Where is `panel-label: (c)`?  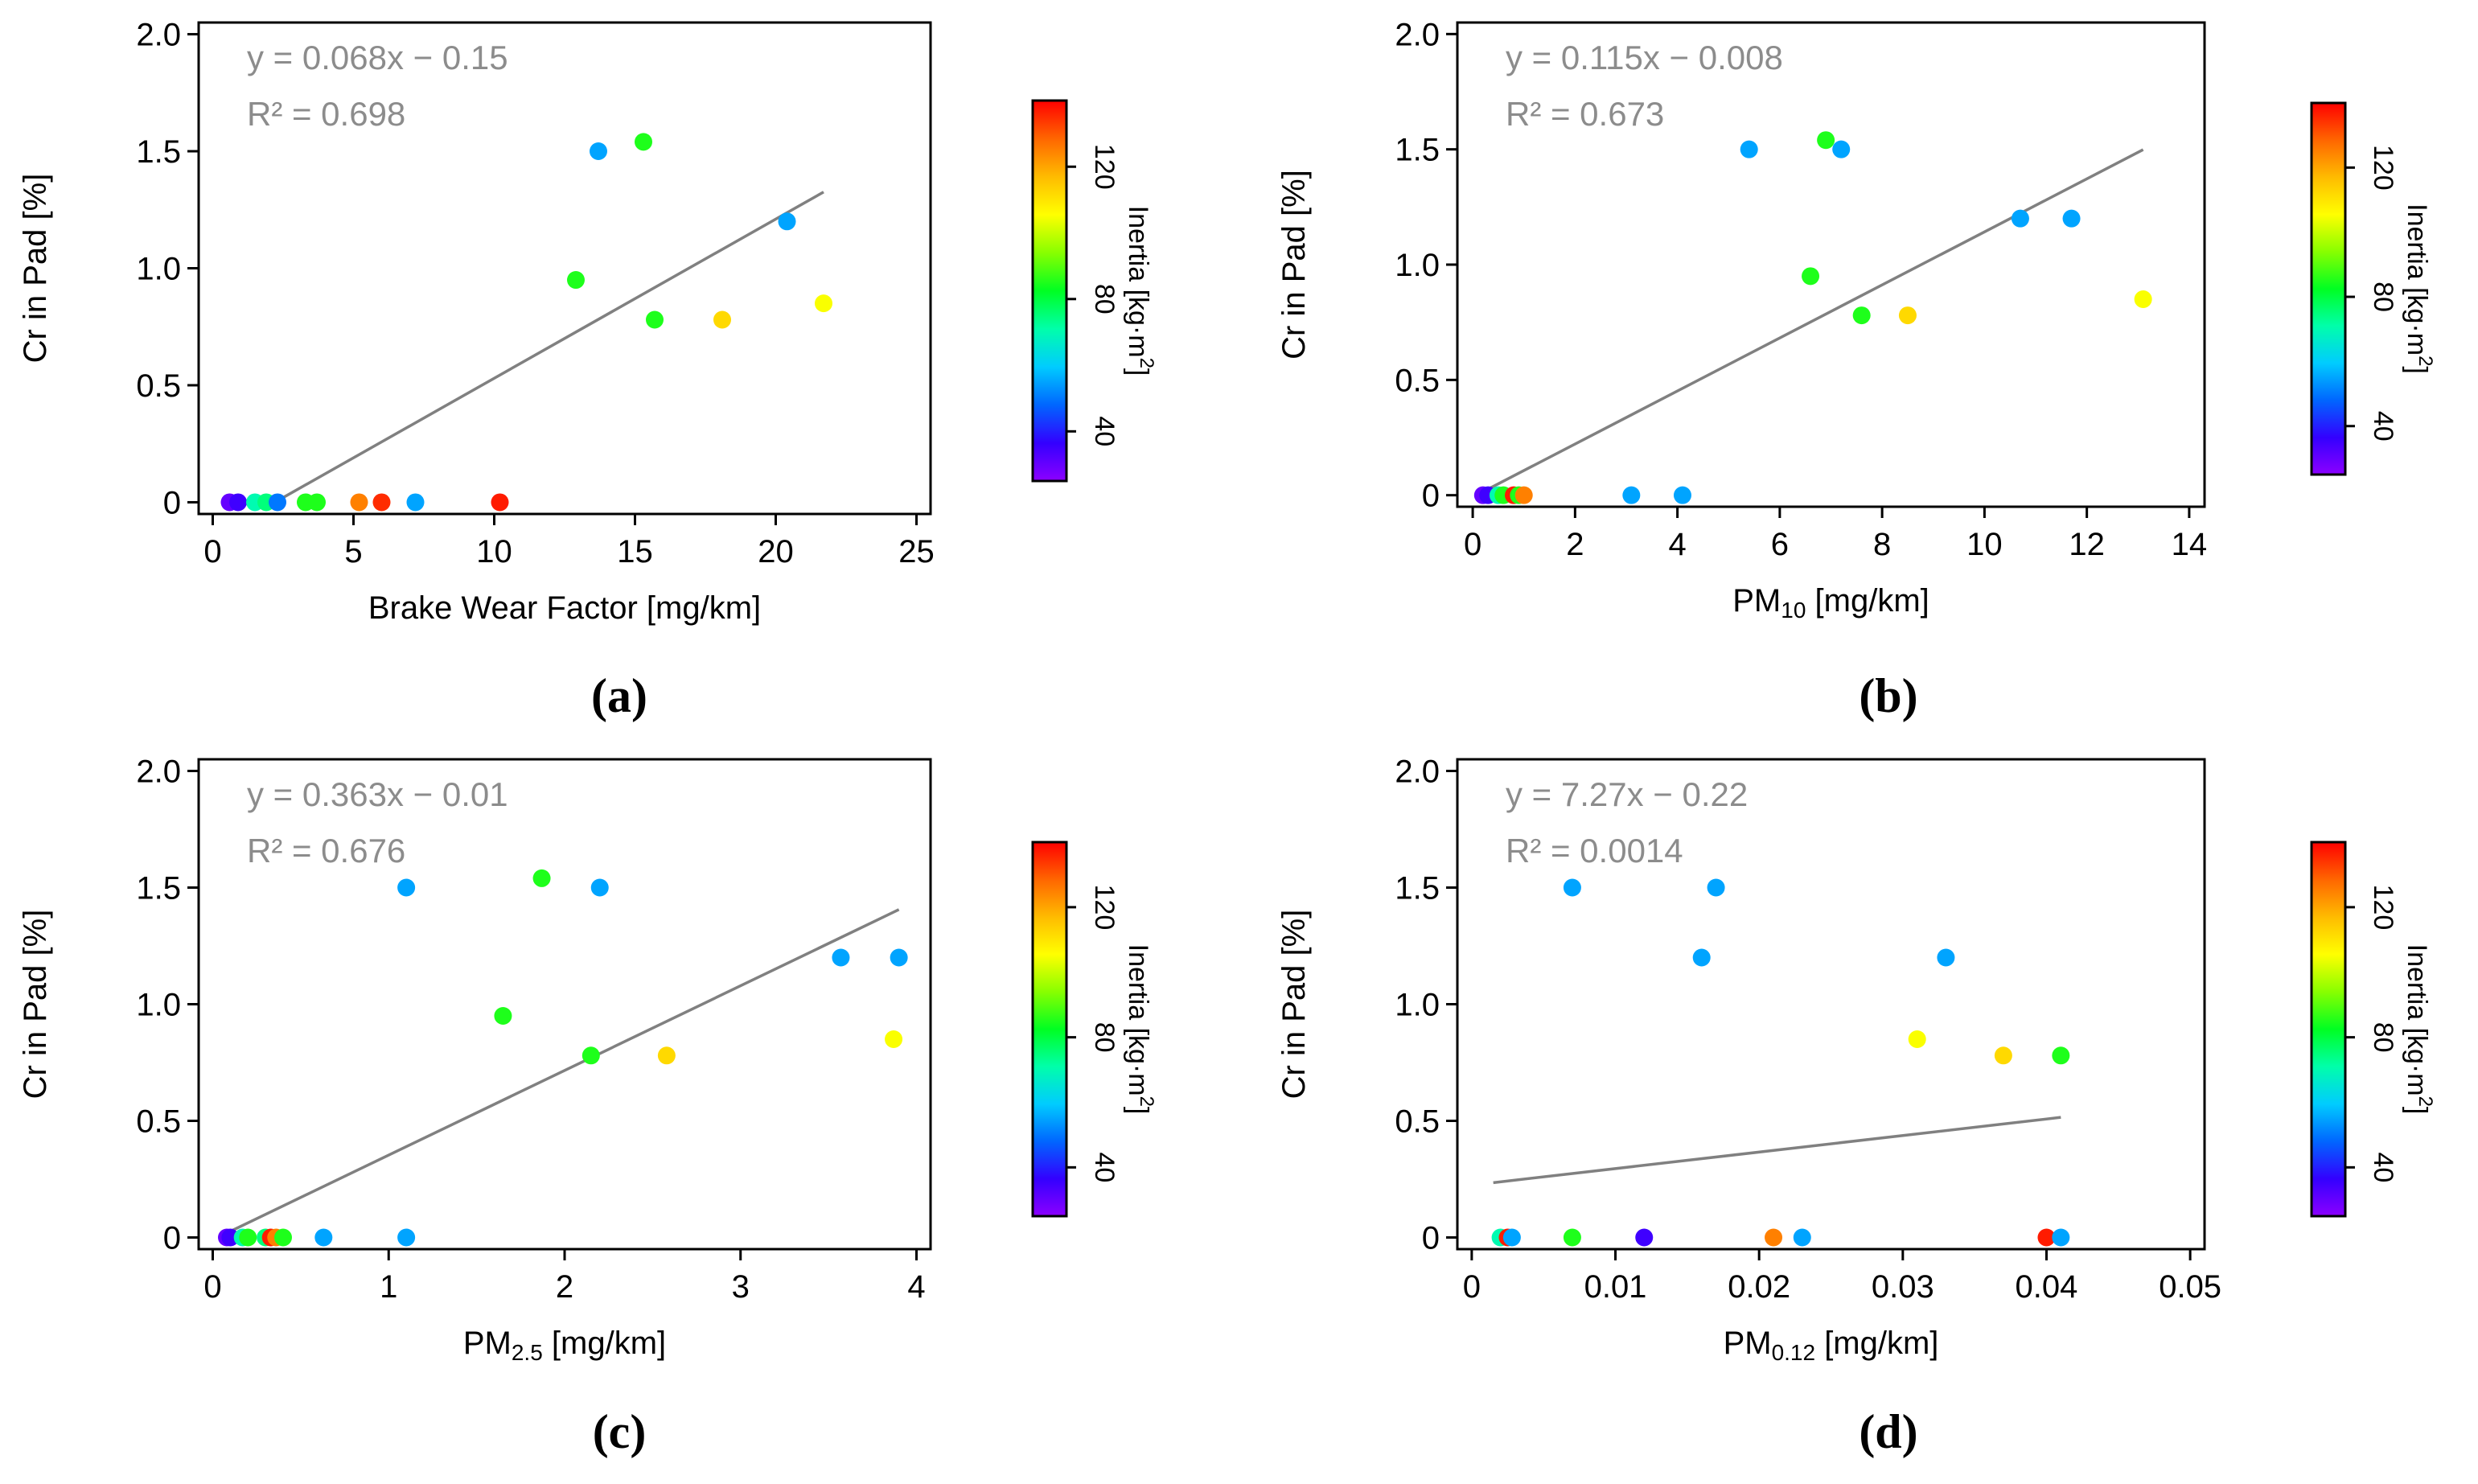 panel-label: (c) is located at coordinates (620, 1431).